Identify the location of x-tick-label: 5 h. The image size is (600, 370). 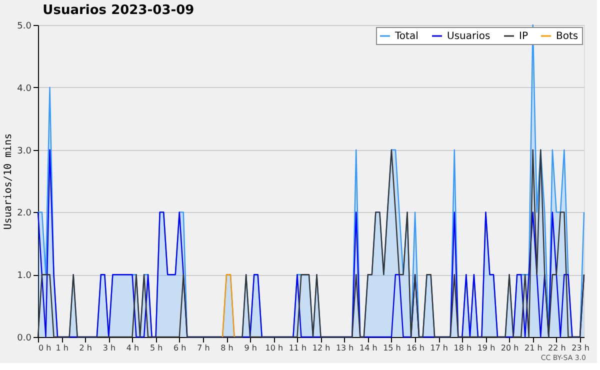
(156, 348).